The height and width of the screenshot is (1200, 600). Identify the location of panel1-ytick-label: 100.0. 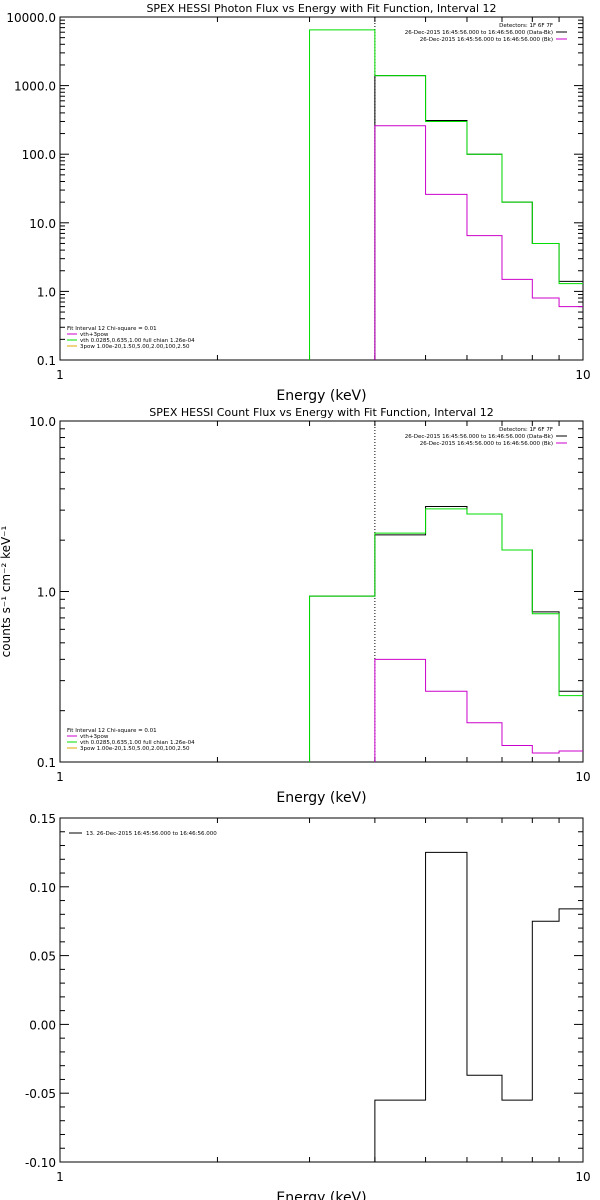
(39, 155).